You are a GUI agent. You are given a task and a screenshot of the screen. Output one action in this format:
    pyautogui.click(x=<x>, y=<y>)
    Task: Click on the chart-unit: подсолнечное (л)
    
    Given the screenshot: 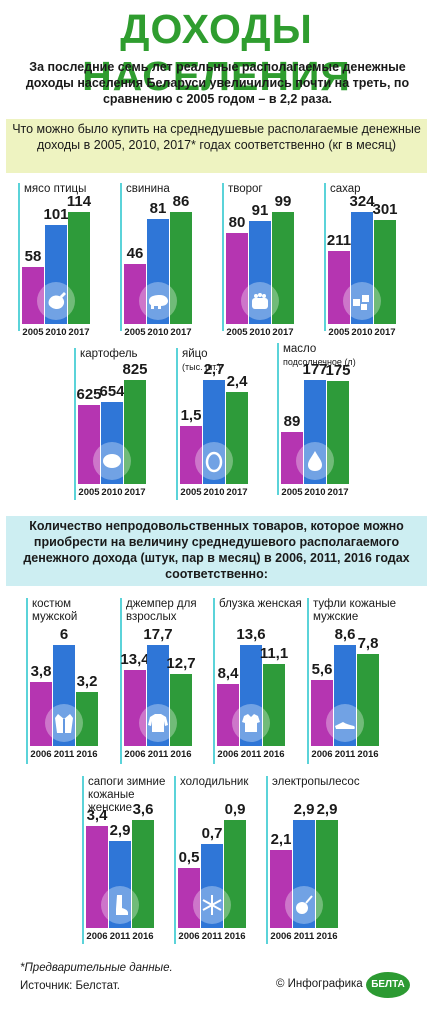 What is the action you would take?
    pyautogui.click(x=319, y=362)
    